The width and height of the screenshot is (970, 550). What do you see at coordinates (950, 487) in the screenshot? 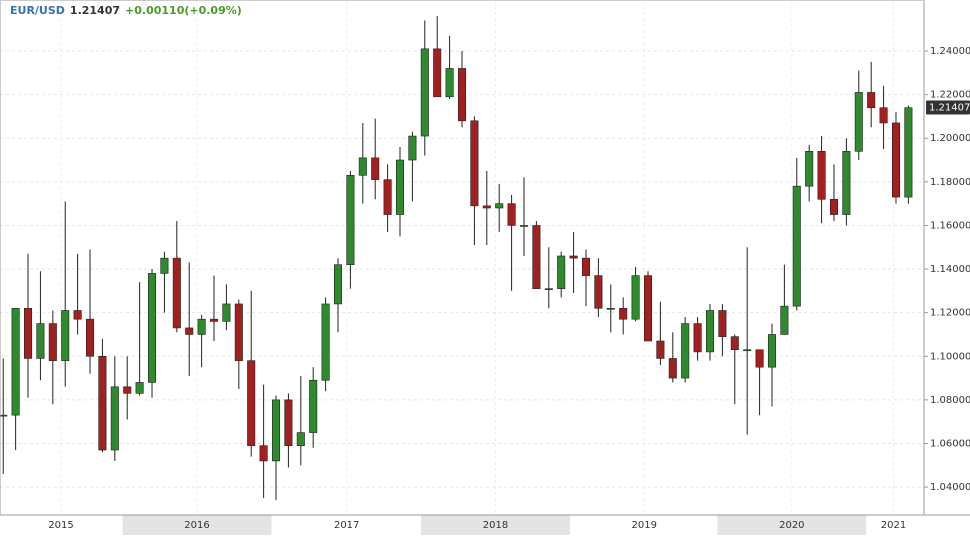
I see `y-tick-label: 1.04000` at bounding box center [950, 487].